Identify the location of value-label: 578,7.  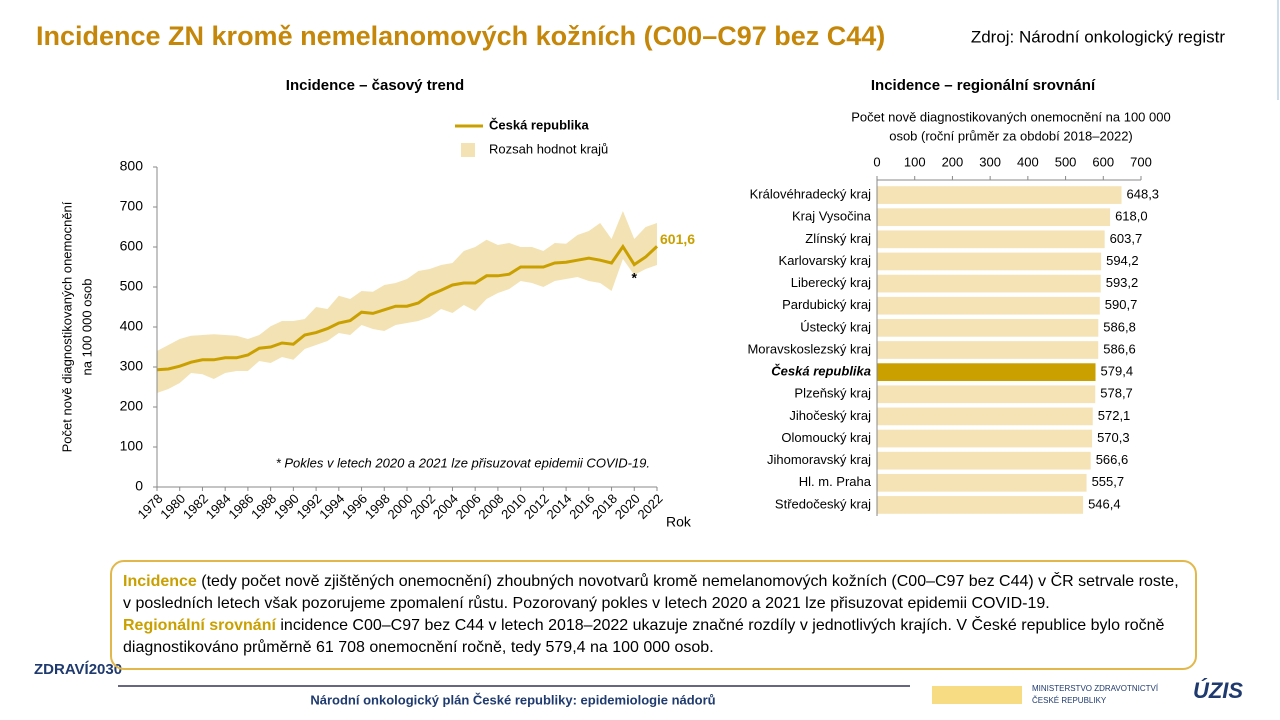
(1116, 393).